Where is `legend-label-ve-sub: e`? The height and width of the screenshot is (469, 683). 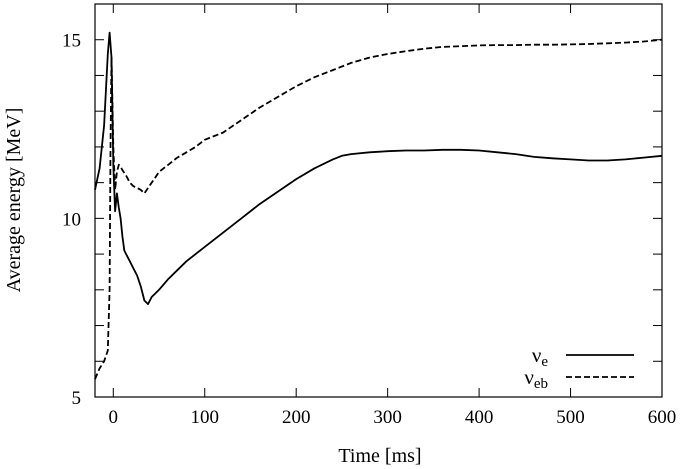 legend-label-ve-sub: e is located at coordinates (544, 362).